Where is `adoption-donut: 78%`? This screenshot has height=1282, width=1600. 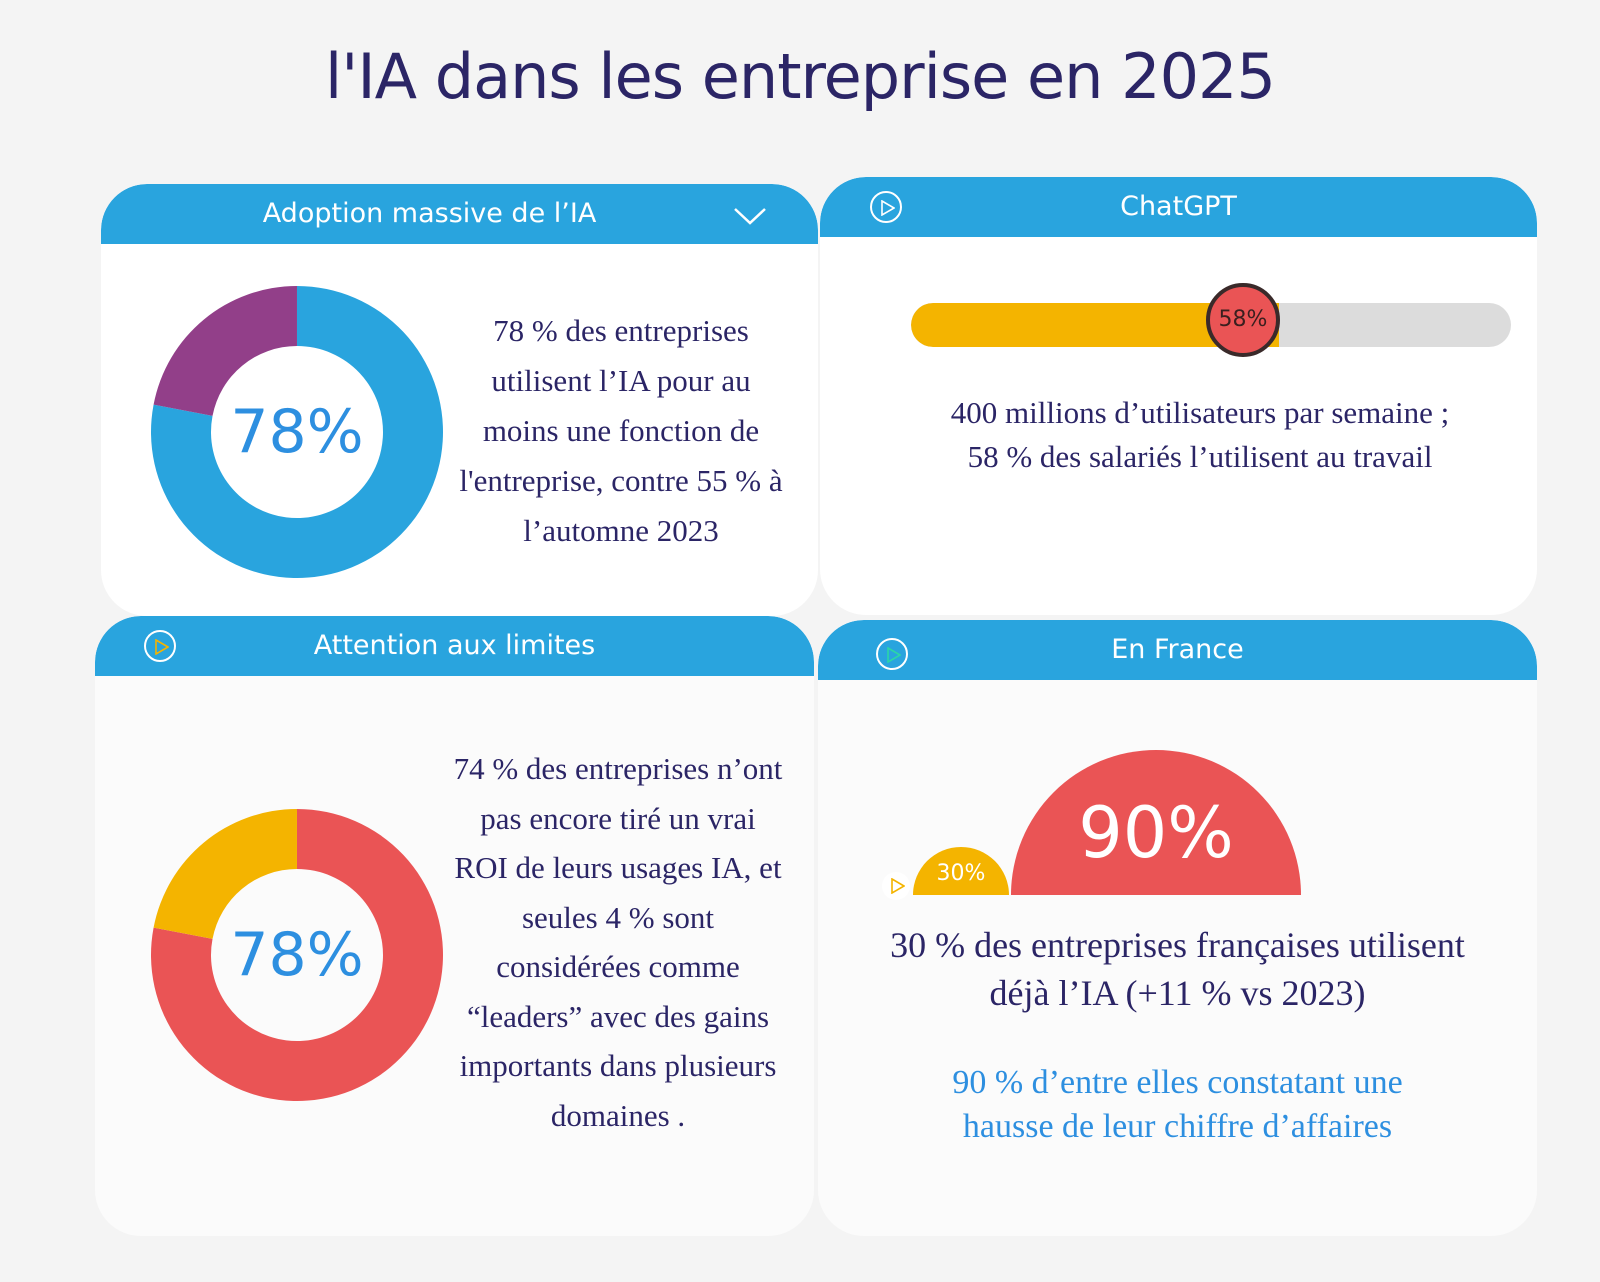 adoption-donut: 78% is located at coordinates (297, 432).